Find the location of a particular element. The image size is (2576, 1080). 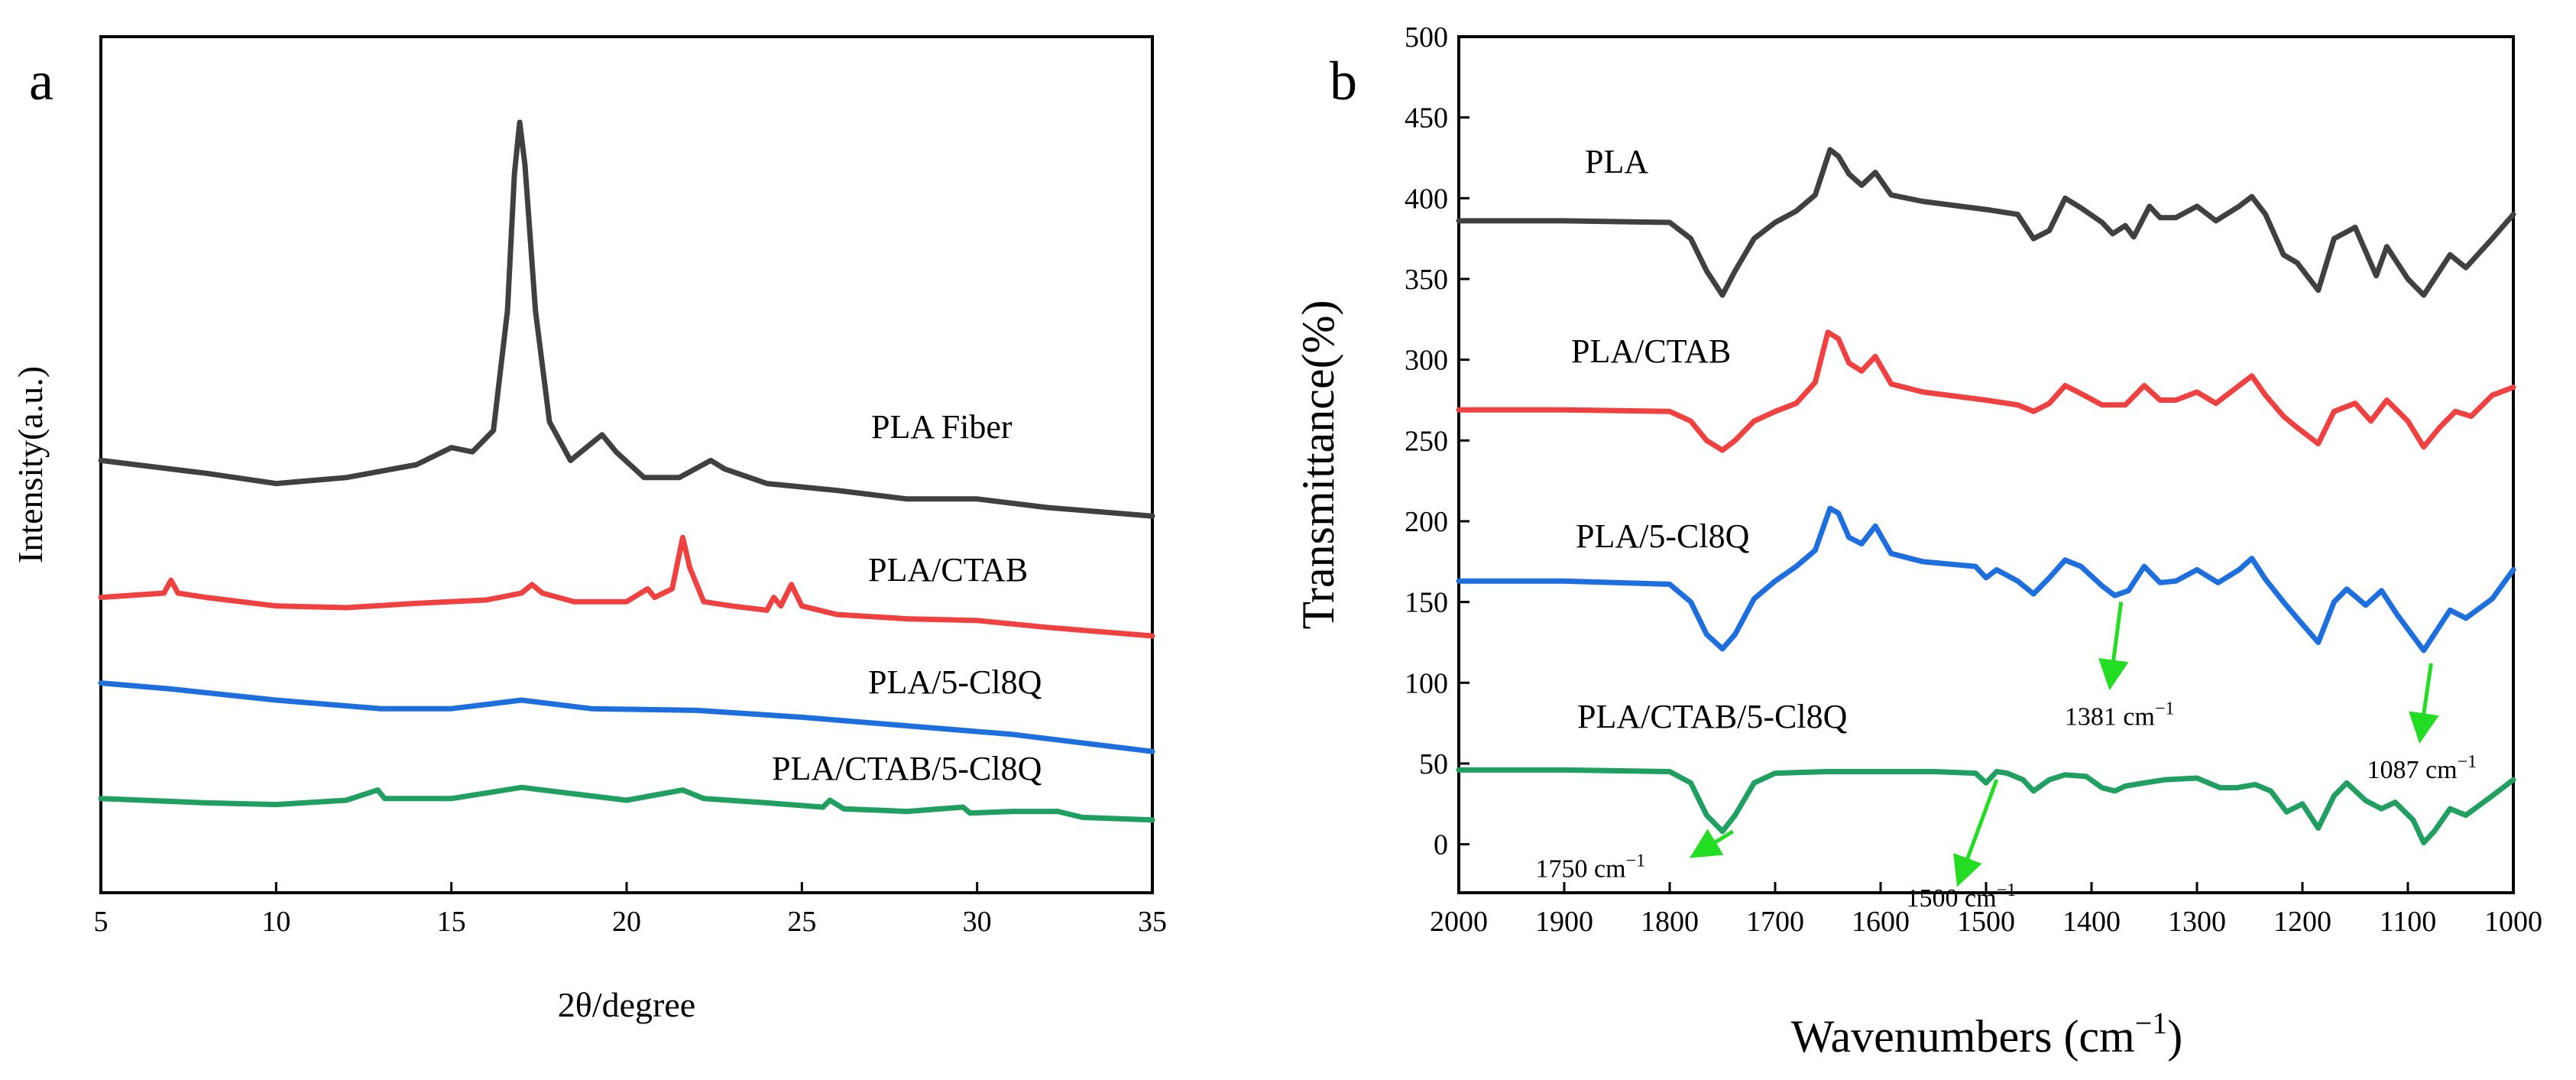

y-tick-label-b-50: 50 is located at coordinates (1433, 764).